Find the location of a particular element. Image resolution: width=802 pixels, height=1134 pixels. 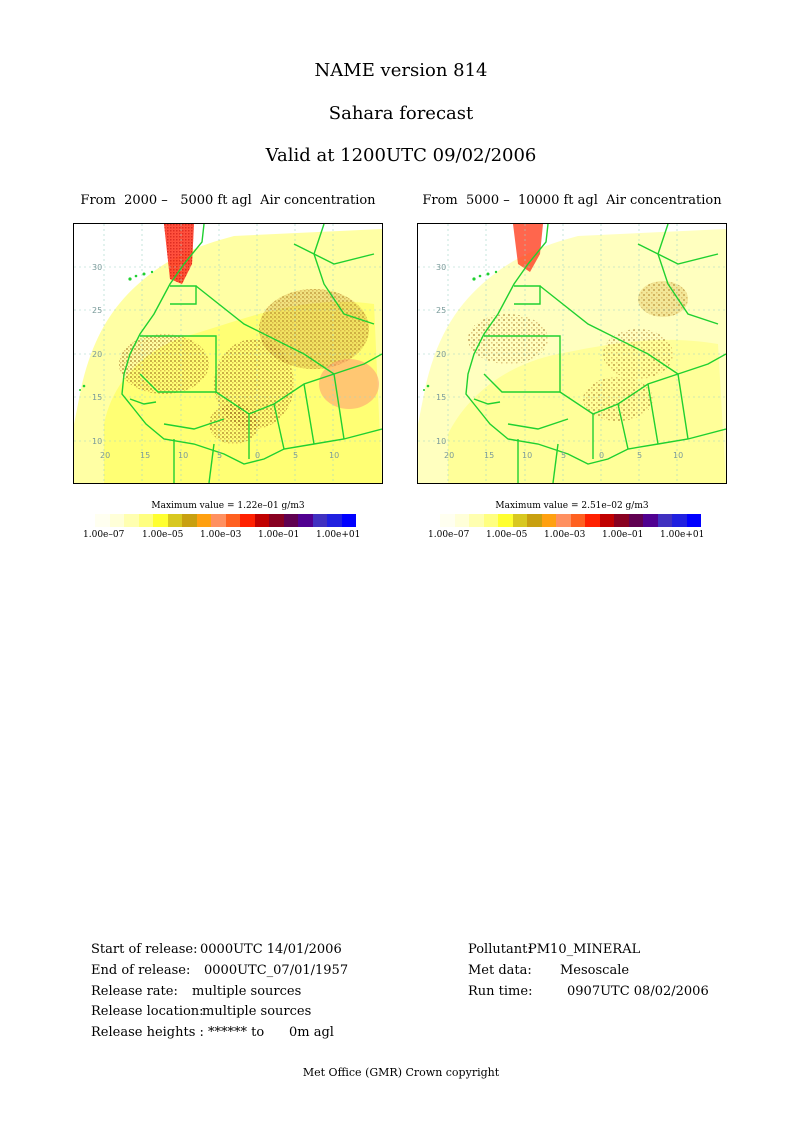

concentration-map-high: 30 25 20 15 10 20 15 10 5 0 5 10 is located at coordinates (572, 353).